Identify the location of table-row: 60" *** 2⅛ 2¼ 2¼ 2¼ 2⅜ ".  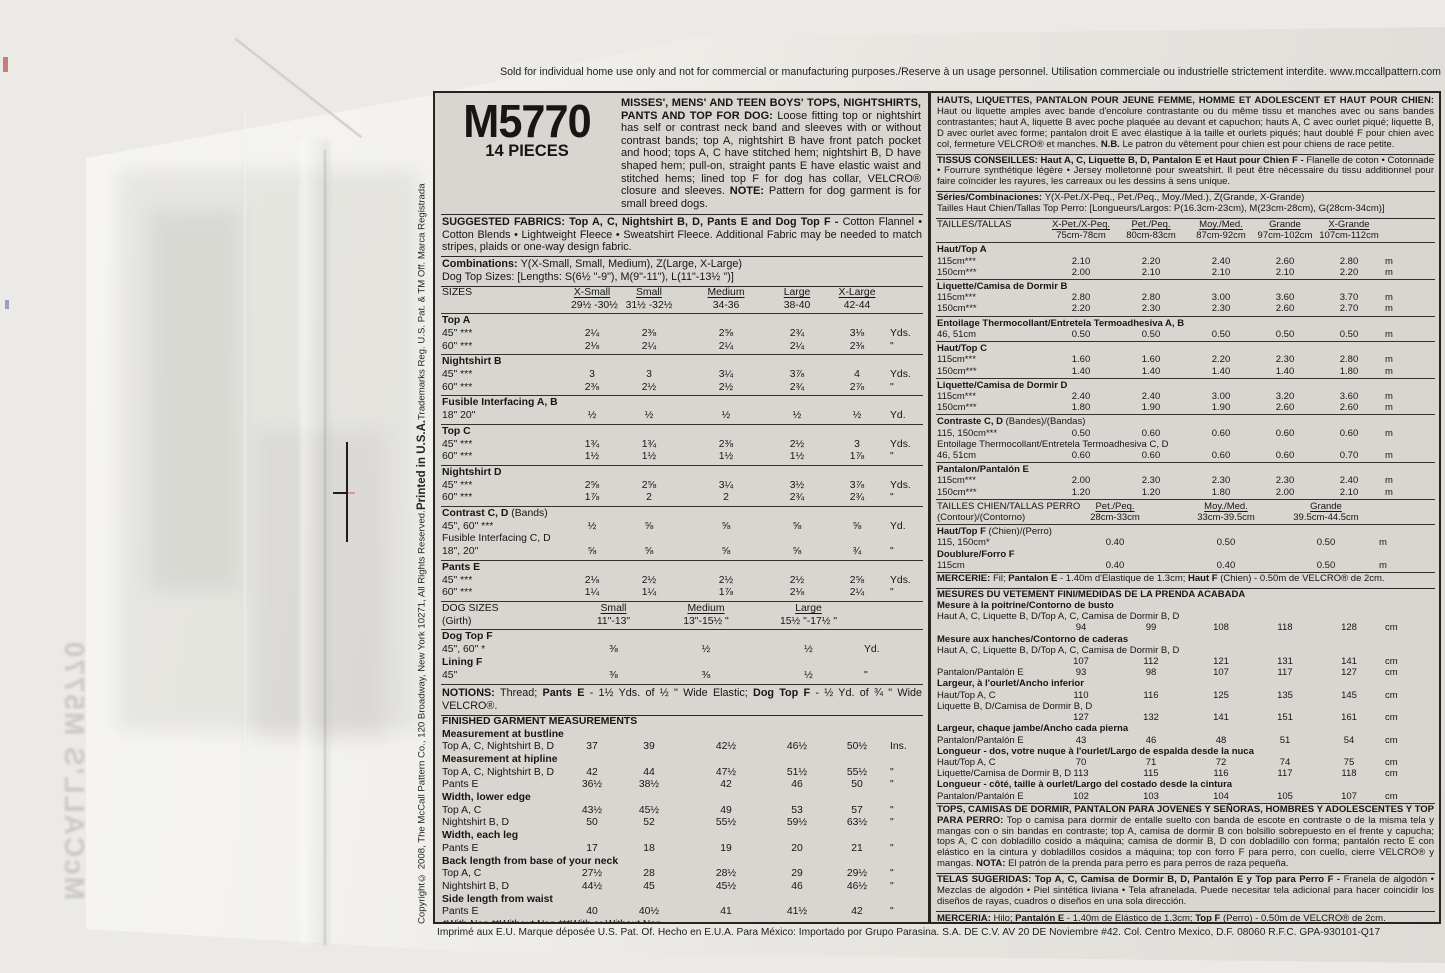
(668, 346).